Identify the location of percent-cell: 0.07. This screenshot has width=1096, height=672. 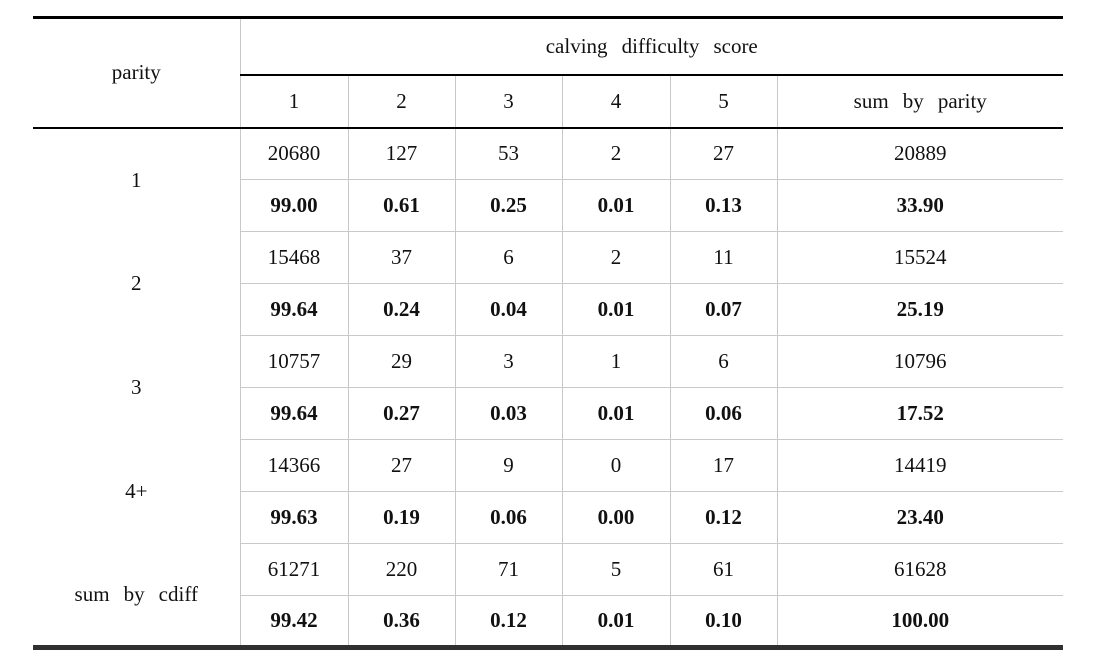
(723, 309).